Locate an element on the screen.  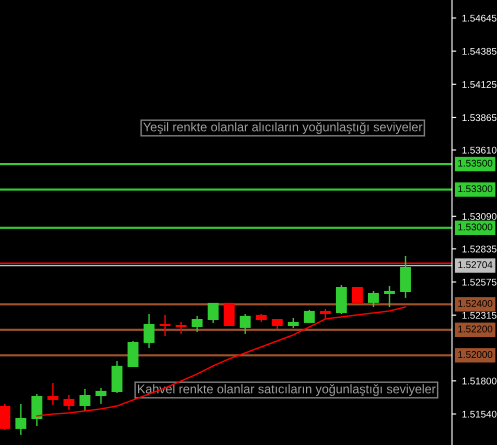
ref-line-label: 1.53300 is located at coordinates (475, 188).